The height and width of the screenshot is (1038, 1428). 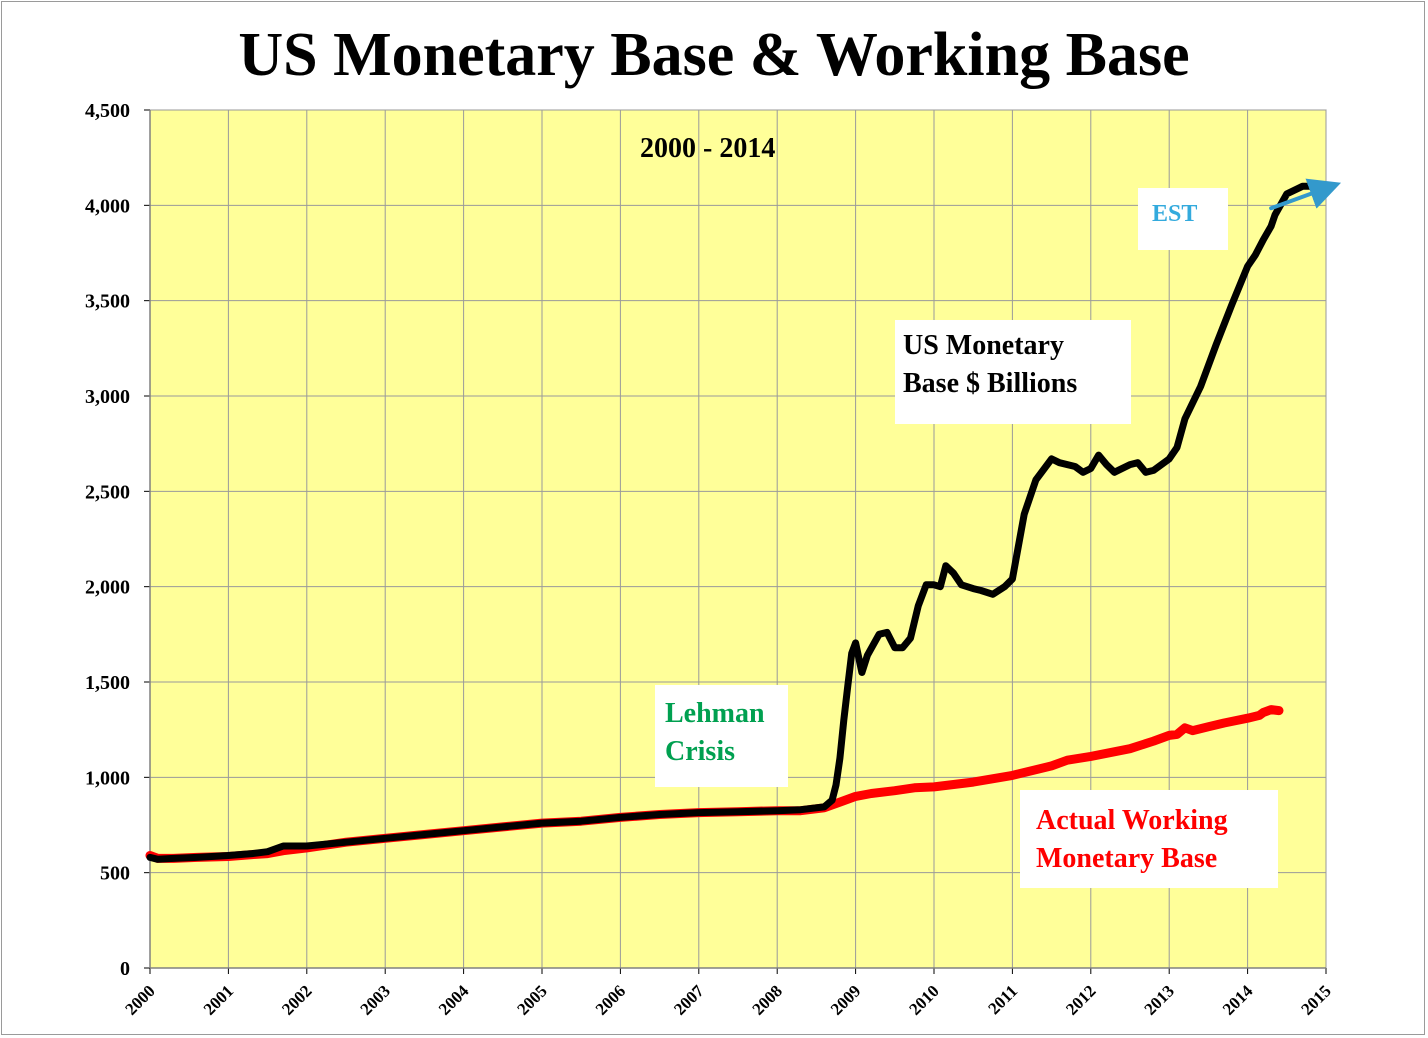 What do you see at coordinates (845, 999) in the screenshot?
I see `x-tick-label: 2009` at bounding box center [845, 999].